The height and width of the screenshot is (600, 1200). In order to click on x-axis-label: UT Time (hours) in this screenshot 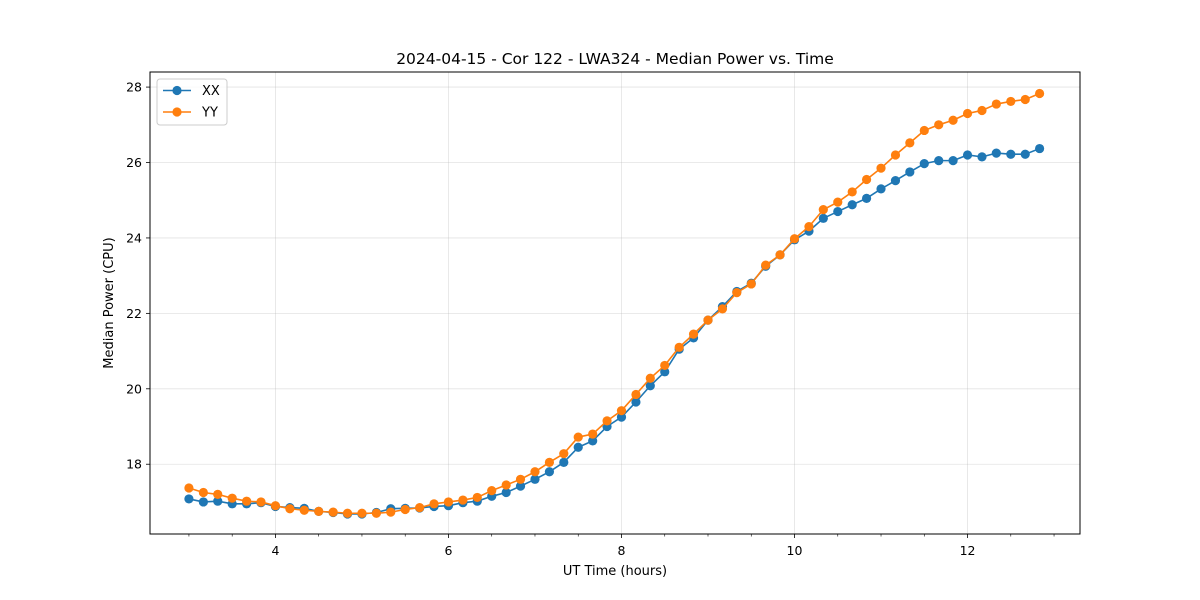, I will do `click(615, 571)`.